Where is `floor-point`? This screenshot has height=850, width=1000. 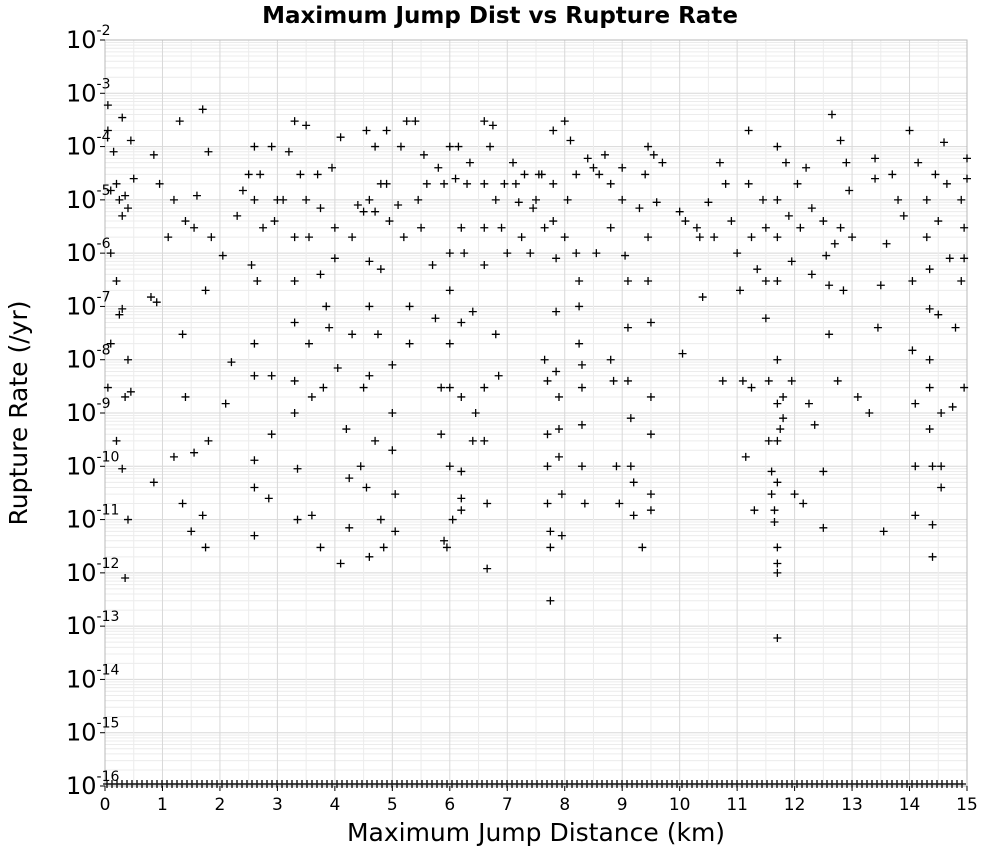 floor-point is located at coordinates (962, 784).